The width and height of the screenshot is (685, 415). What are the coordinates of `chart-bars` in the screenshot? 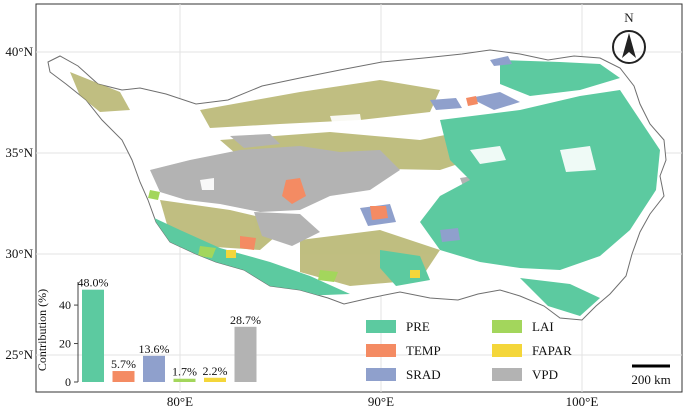 It's located at (169, 335).